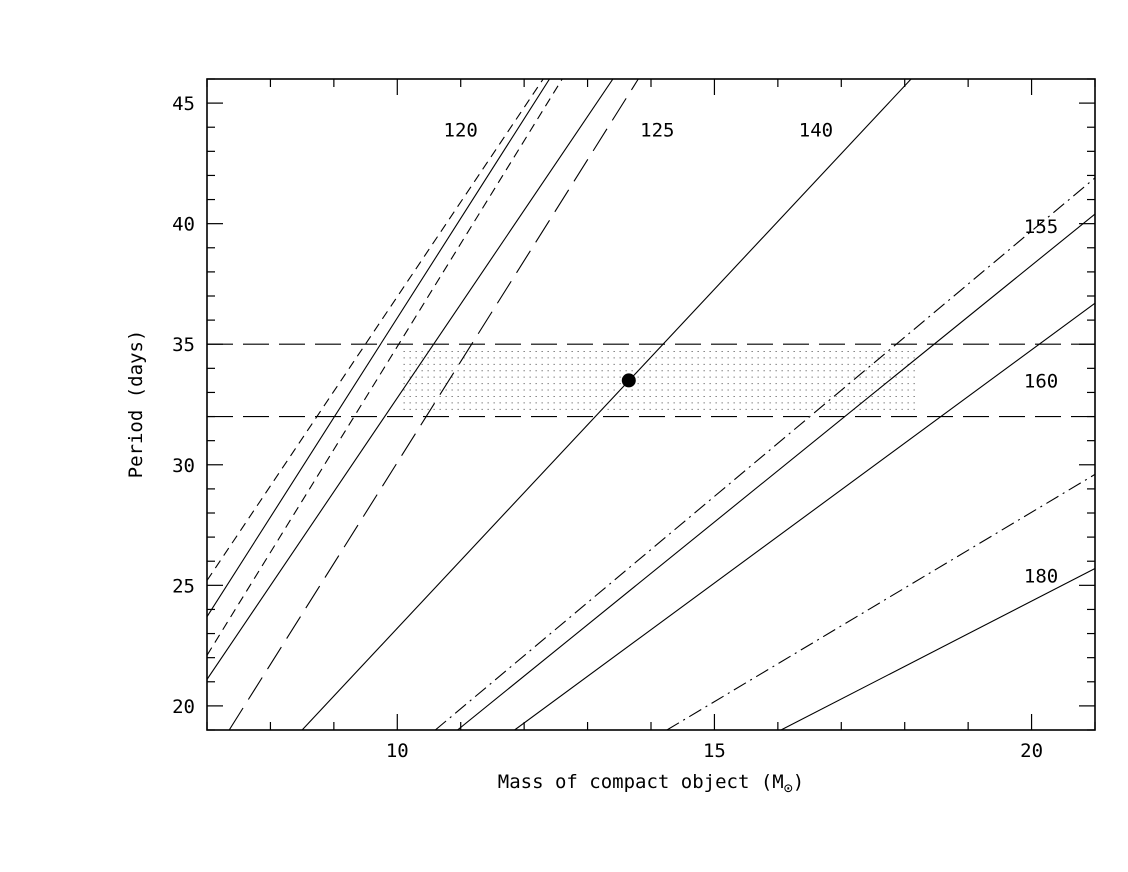 The image size is (1128, 872). I want to click on y-tick-label: 35, so click(183, 345).